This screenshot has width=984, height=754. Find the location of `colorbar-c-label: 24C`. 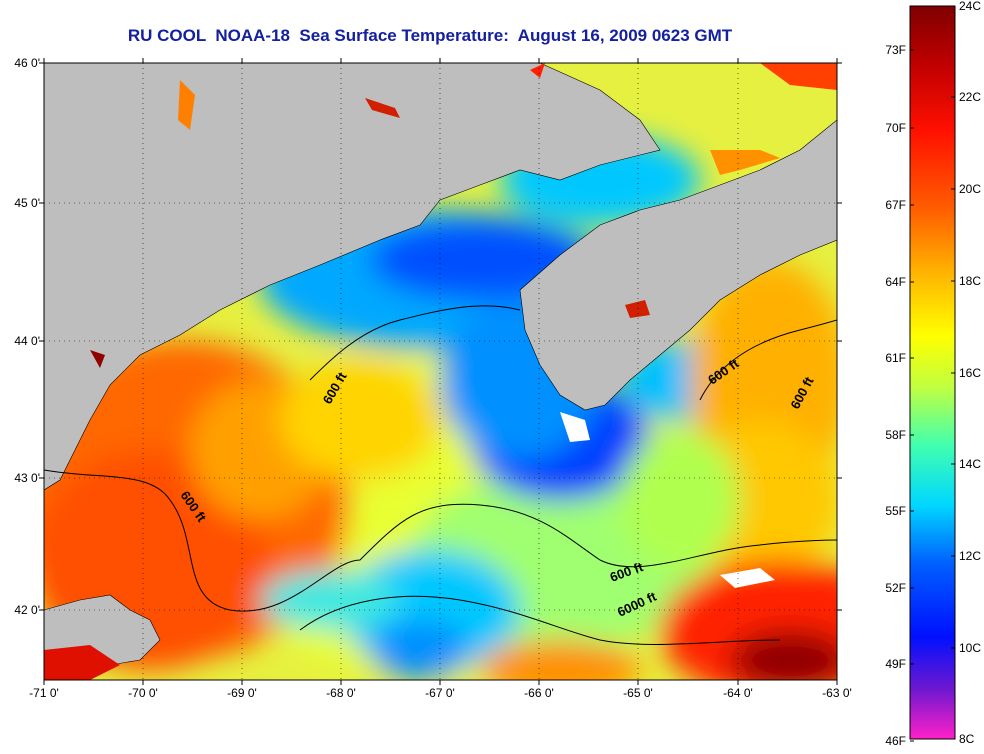

colorbar-c-label: 24C is located at coordinates (970, 6).